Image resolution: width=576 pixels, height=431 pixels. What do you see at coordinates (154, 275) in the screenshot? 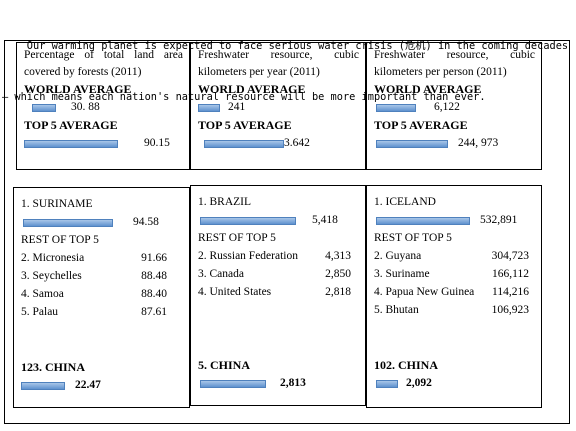
I see `country-value: 88.48` at bounding box center [154, 275].